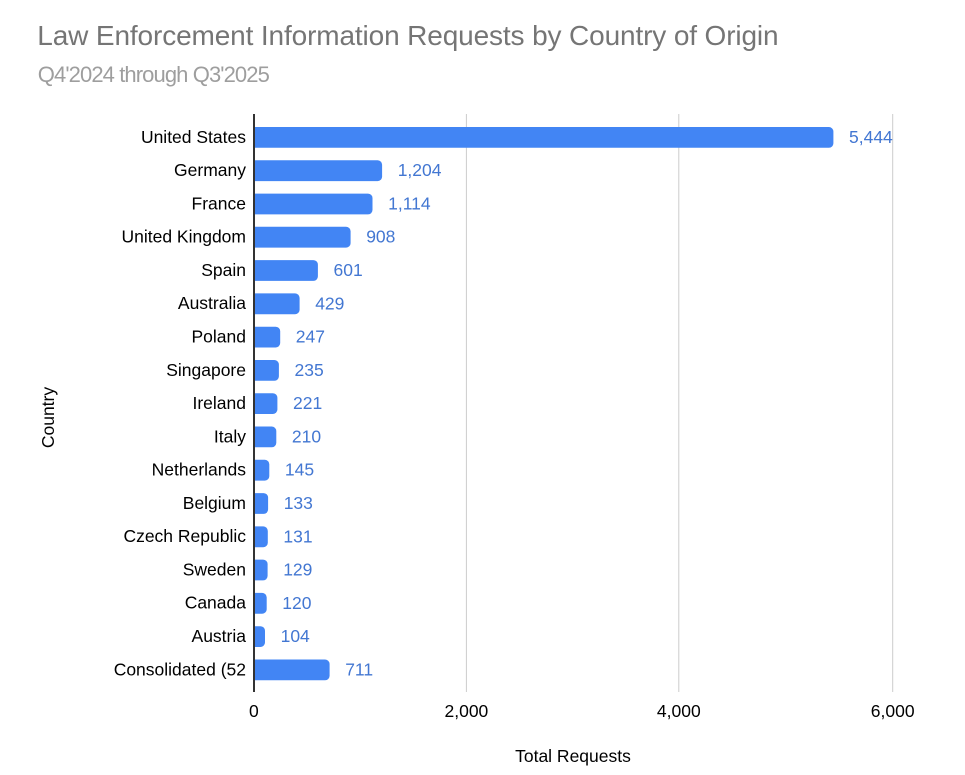  Describe the element at coordinates (348, 270) in the screenshot. I see `svg-text: 601` at that location.